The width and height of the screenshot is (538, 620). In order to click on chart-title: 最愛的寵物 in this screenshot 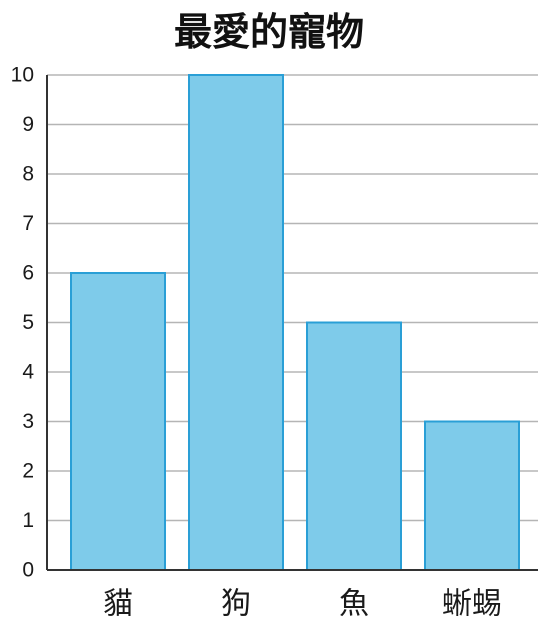, I will do `click(268, 32)`.